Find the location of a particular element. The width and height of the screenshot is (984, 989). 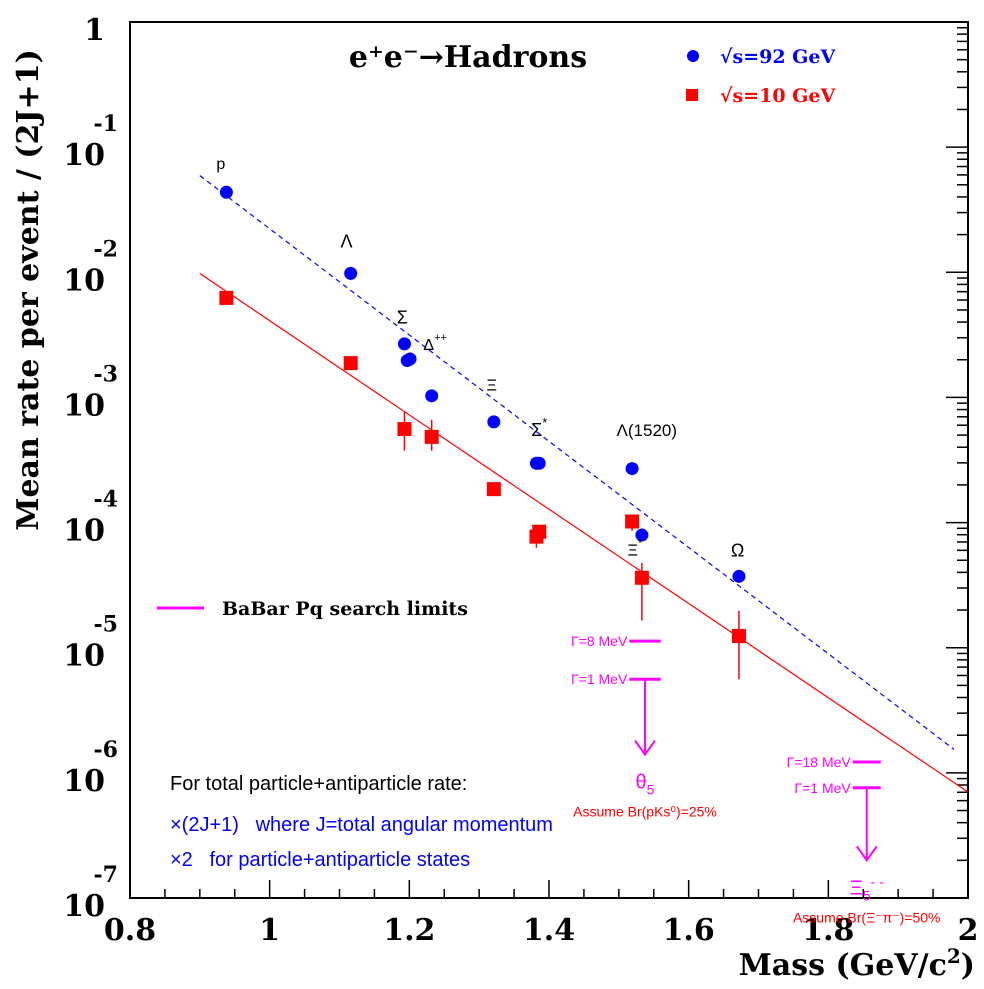

particle-label: Λ(1520) is located at coordinates (647, 430).